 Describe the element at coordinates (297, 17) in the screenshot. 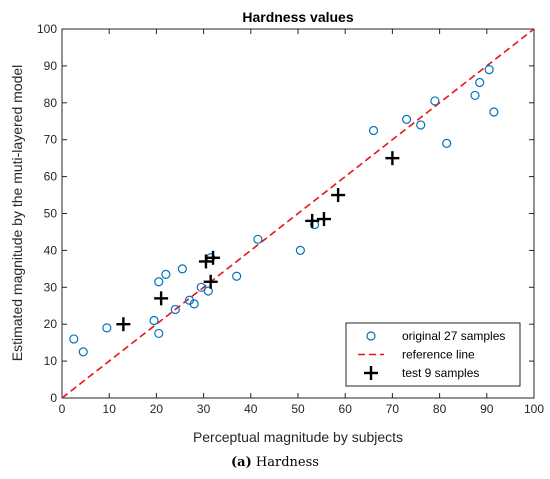

I see `chart-title: Hardness values` at that location.